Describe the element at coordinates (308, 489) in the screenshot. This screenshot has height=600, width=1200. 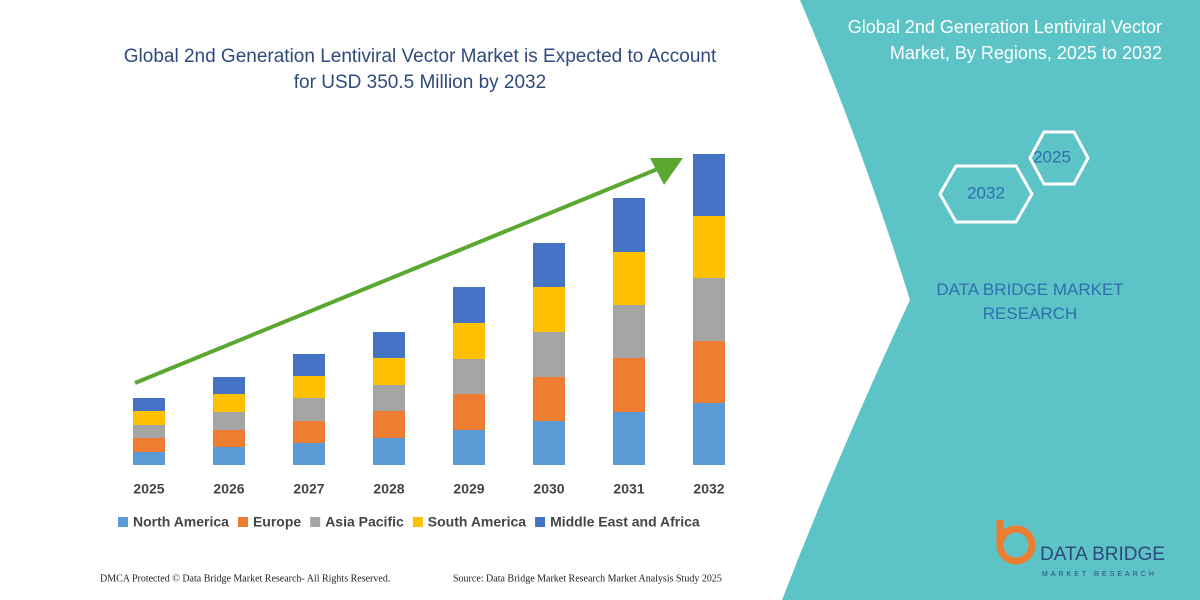
I see `x-tick-label: 2027` at that location.